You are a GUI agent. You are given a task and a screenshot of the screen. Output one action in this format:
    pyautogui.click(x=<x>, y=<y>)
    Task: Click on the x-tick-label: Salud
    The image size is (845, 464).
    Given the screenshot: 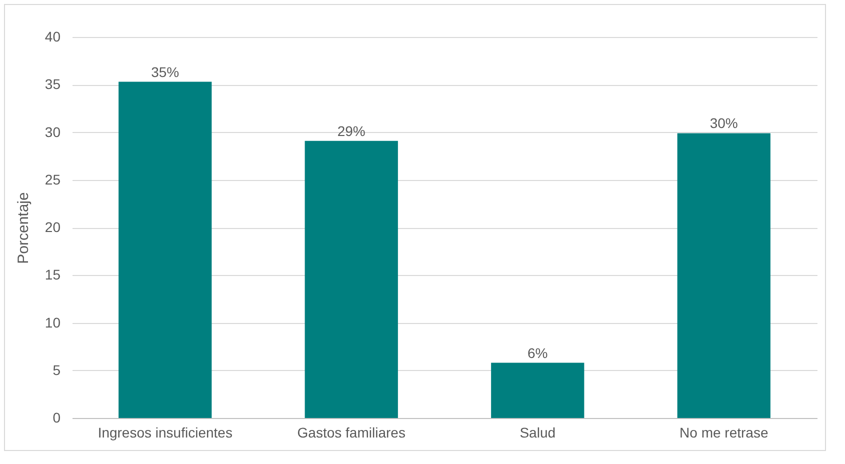 What is the action you would take?
    pyautogui.click(x=538, y=432)
    